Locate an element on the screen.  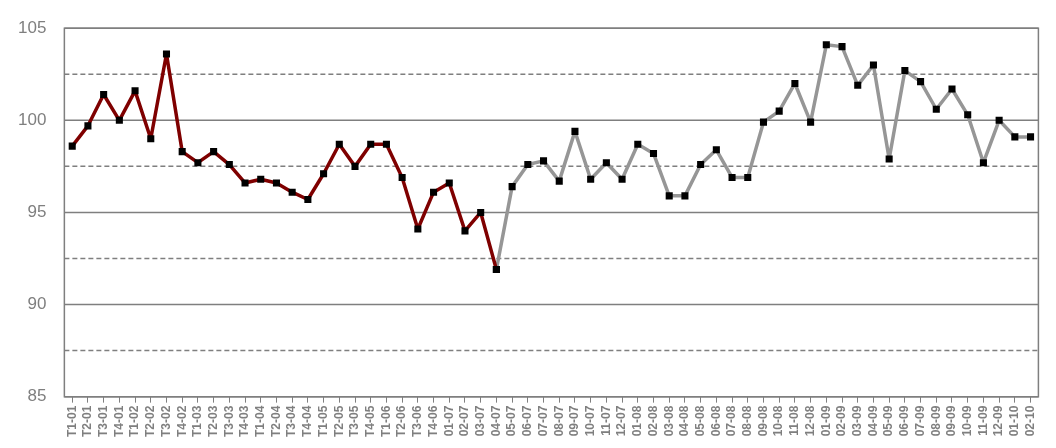
x-tick-label: 09-08 is located at coordinates (762, 421).